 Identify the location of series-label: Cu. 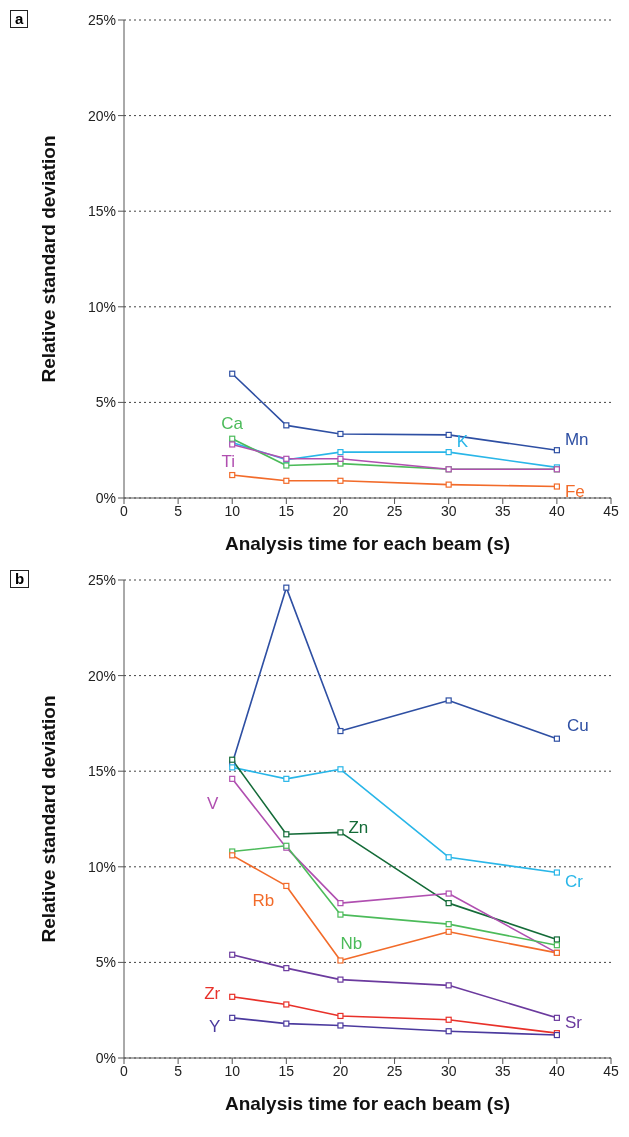
(577, 726).